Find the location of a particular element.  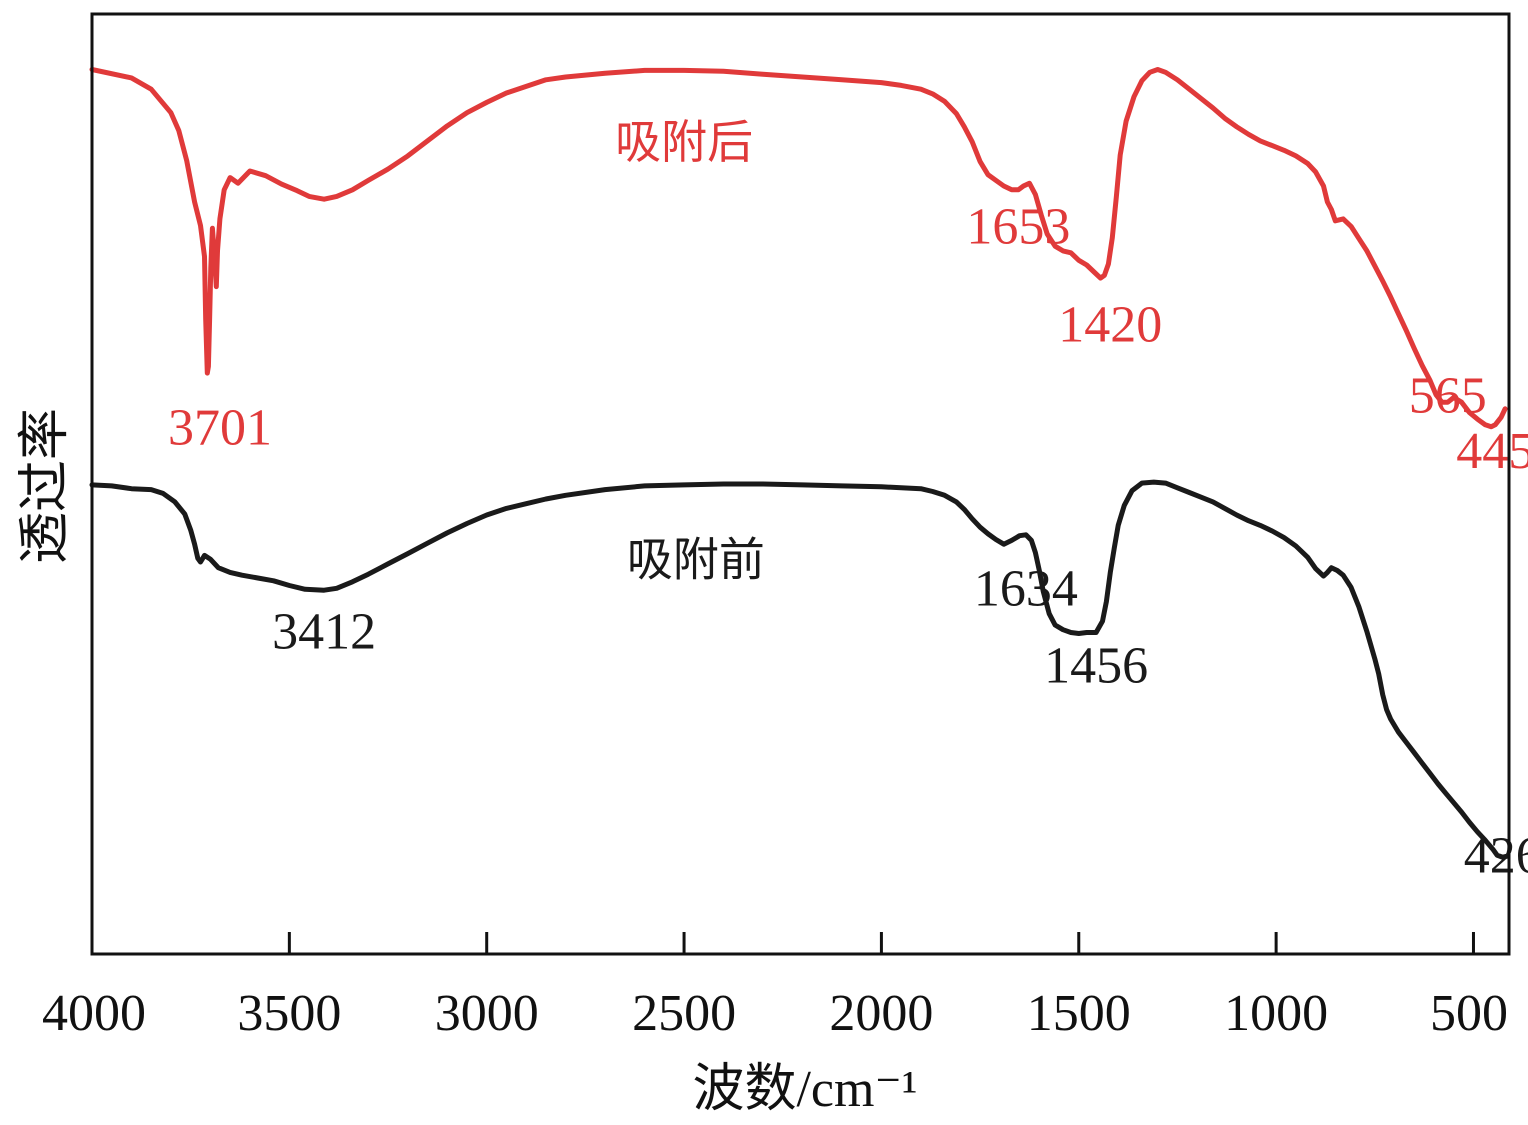

x-tick-label: 1000 is located at coordinates (1276, 1013).